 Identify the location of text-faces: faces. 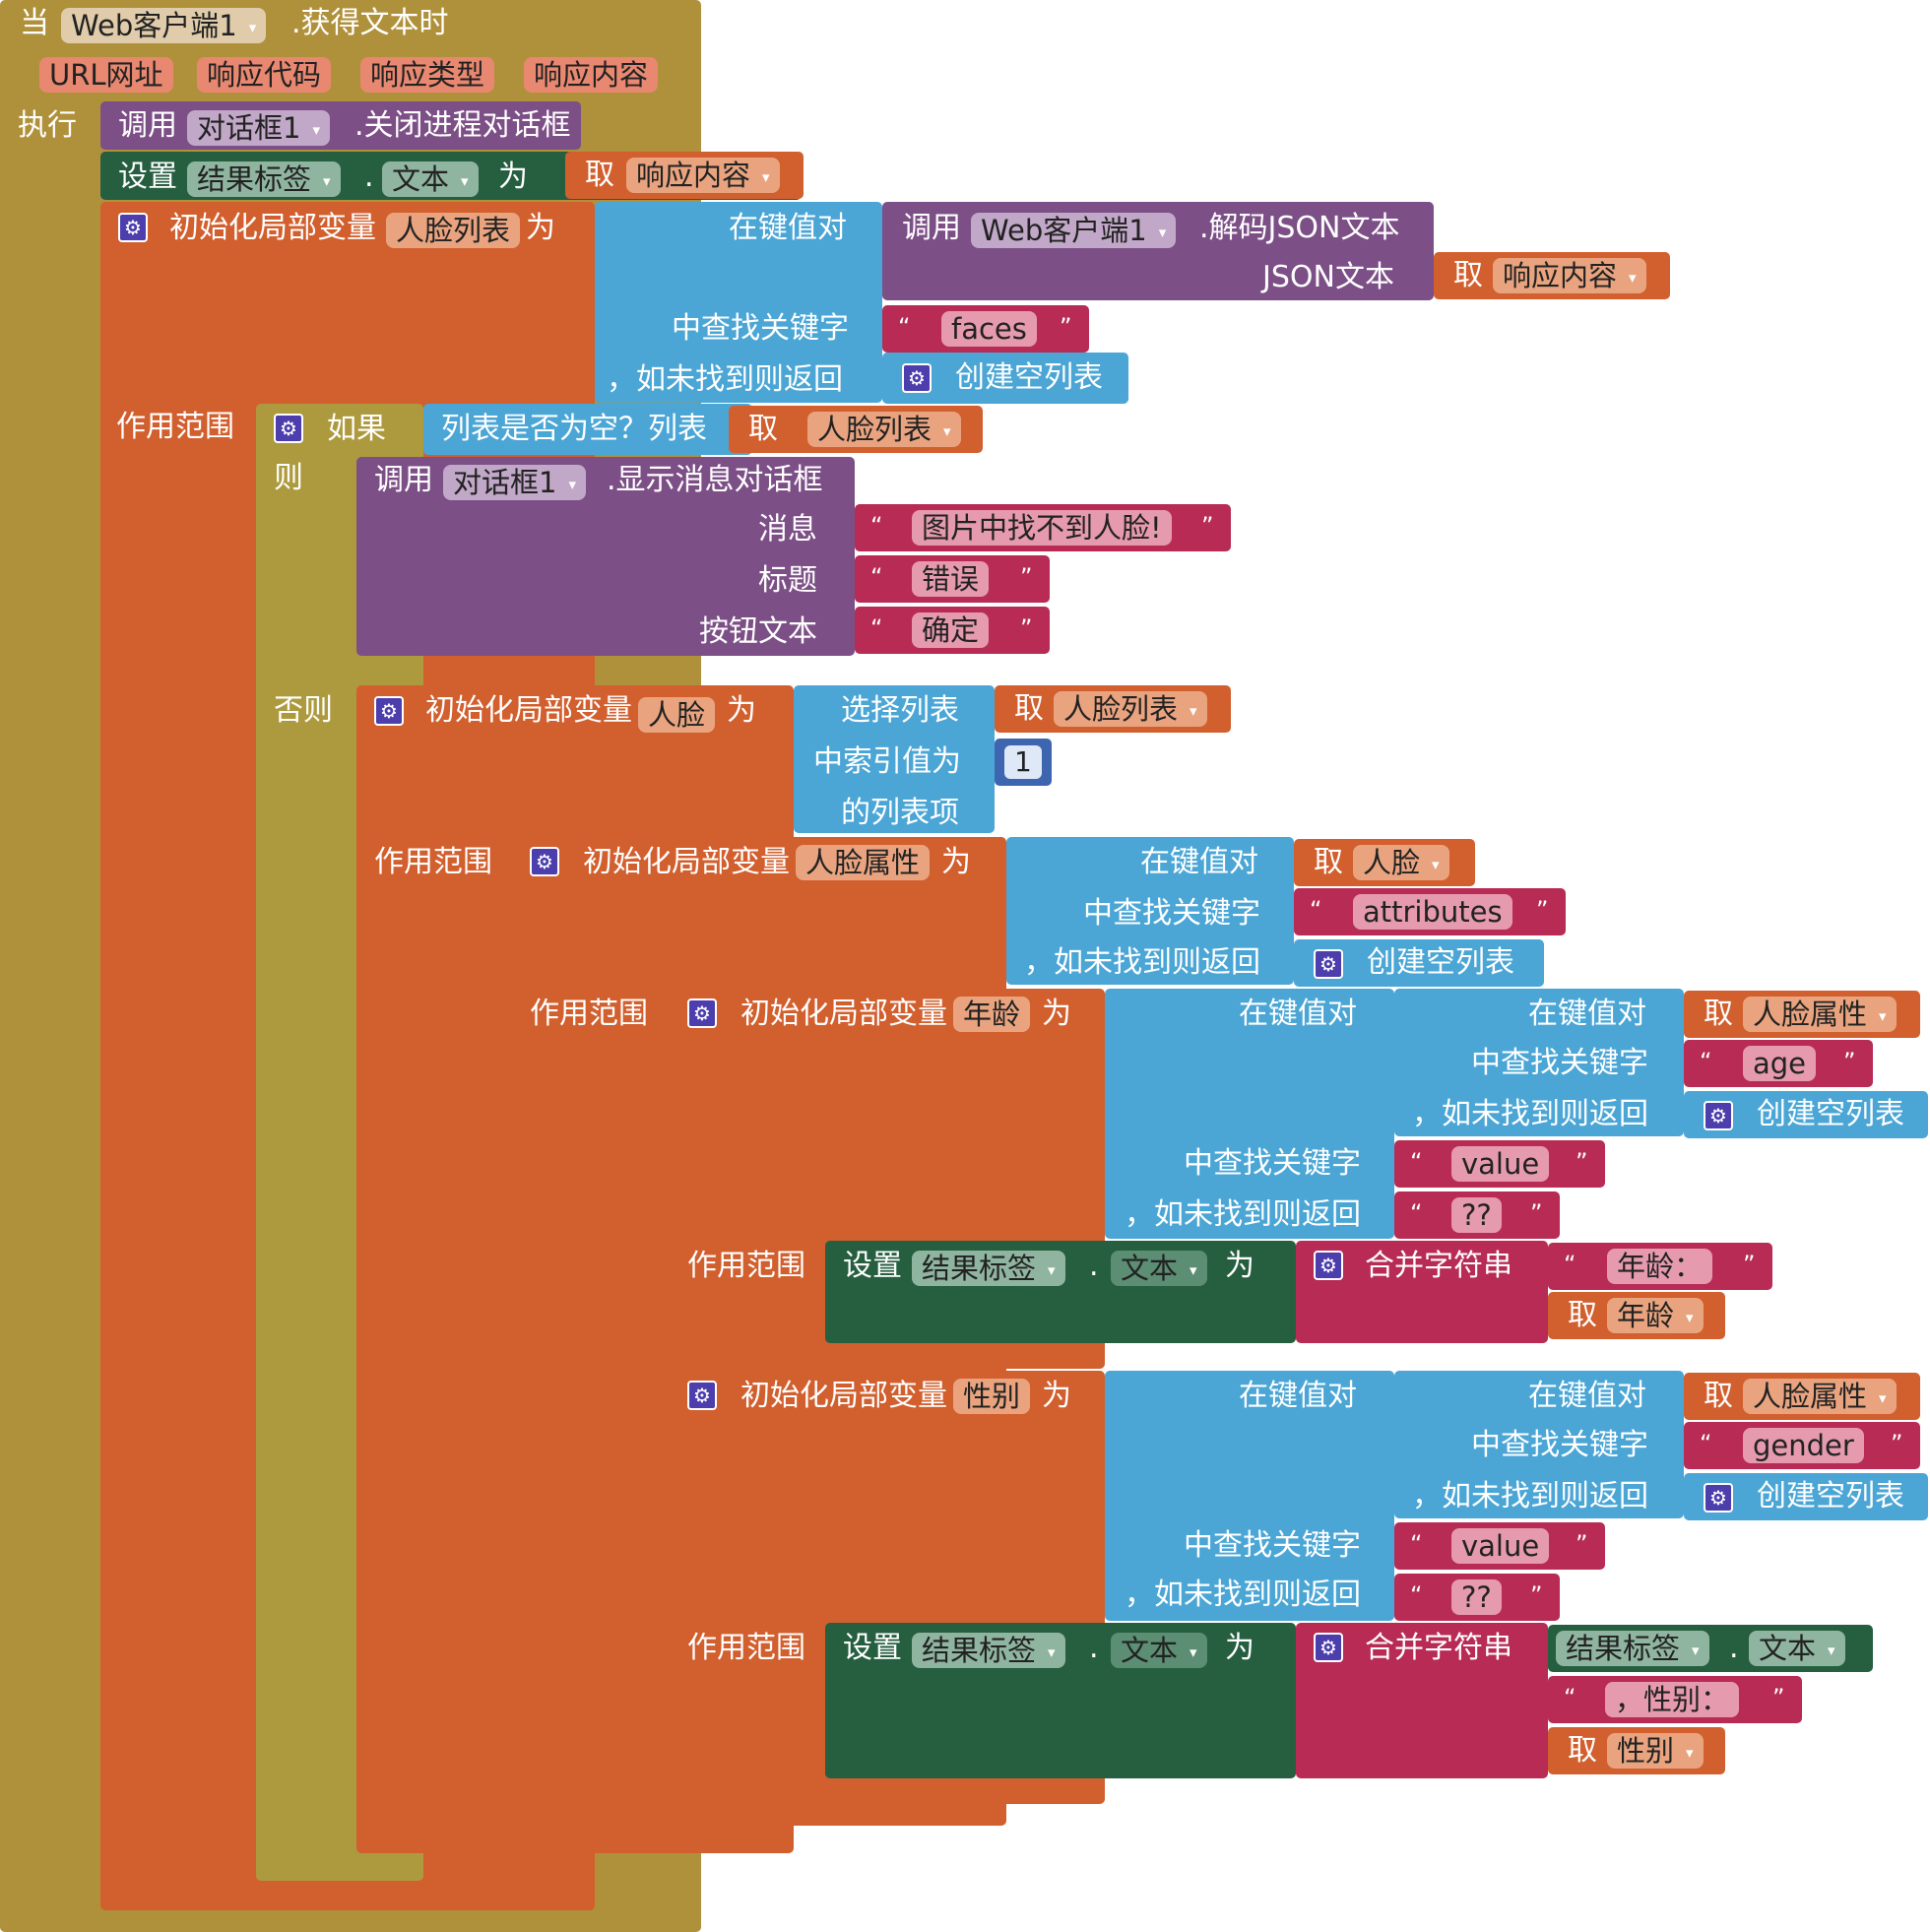
(989, 329).